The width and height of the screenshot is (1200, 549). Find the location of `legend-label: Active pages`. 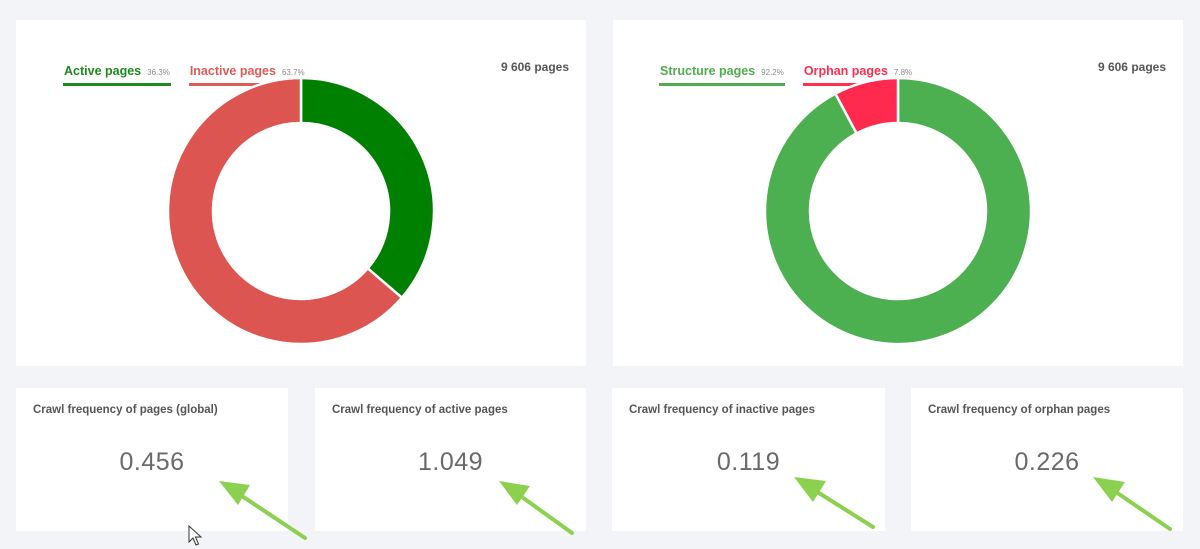

legend-label: Active pages is located at coordinates (103, 71).